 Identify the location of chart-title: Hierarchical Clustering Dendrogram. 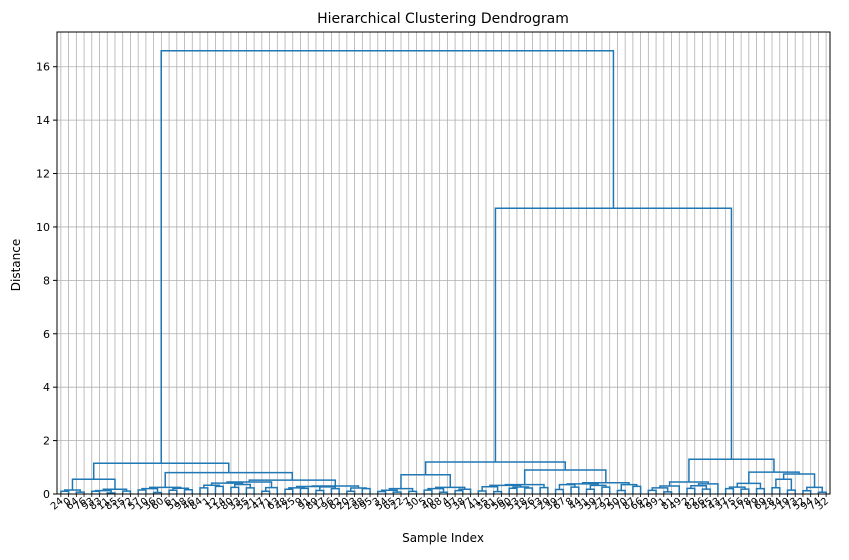
(443, 19).